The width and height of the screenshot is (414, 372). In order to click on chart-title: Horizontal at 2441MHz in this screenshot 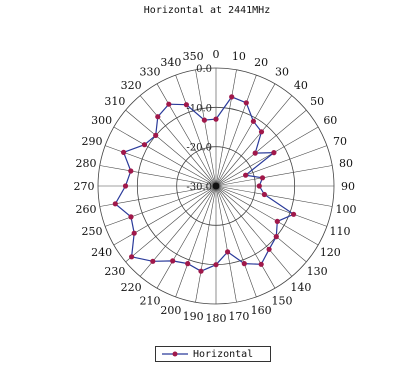, I will do `click(207, 10)`.